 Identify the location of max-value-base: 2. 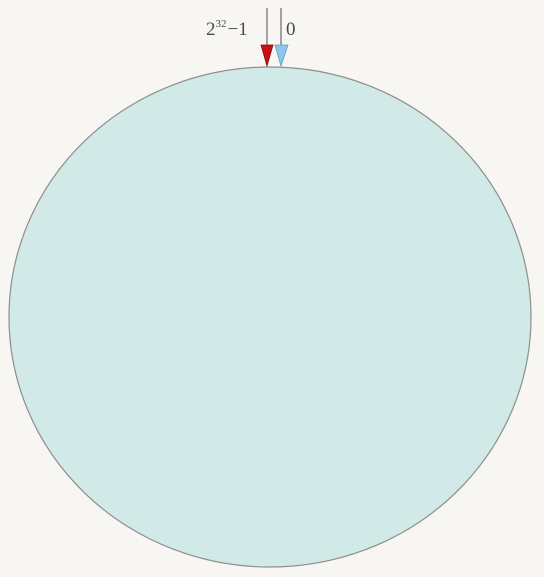
(211, 29).